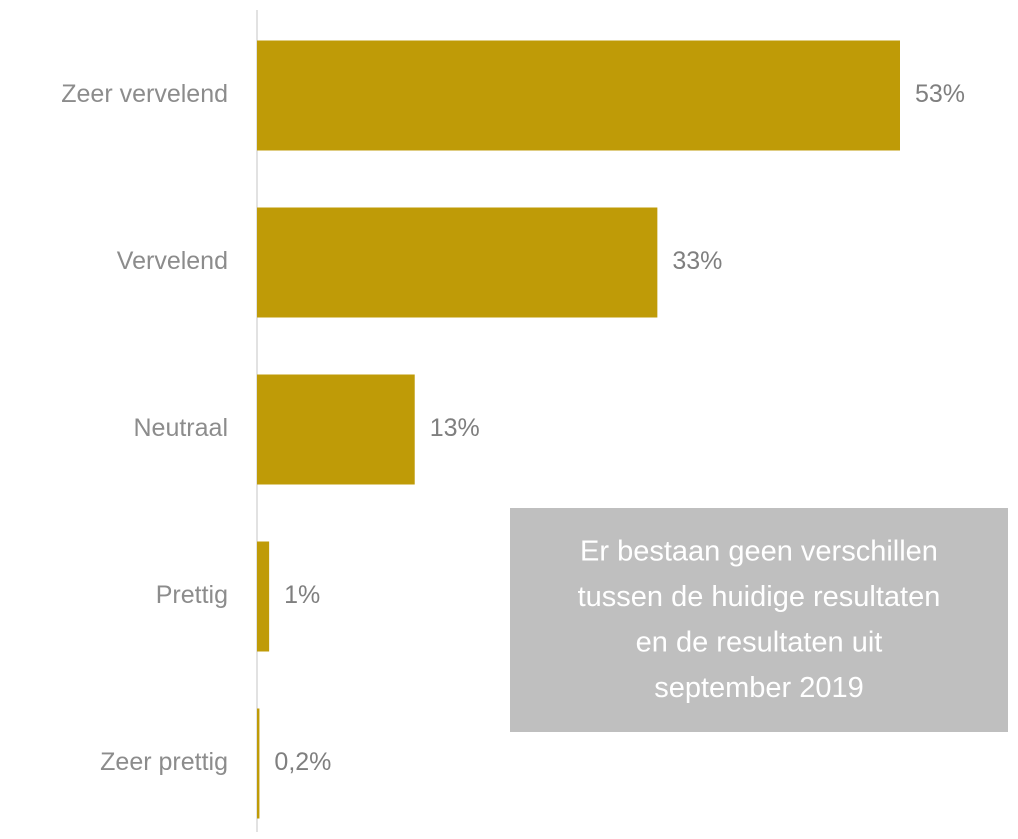 The width and height of the screenshot is (1018, 839). I want to click on annotation-text: tussen de huidige resultaten, so click(759, 597).